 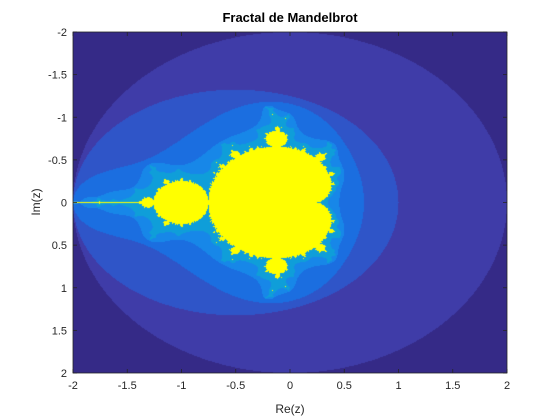 I want to click on y-axis-label: Im(z), so click(x=36, y=201).